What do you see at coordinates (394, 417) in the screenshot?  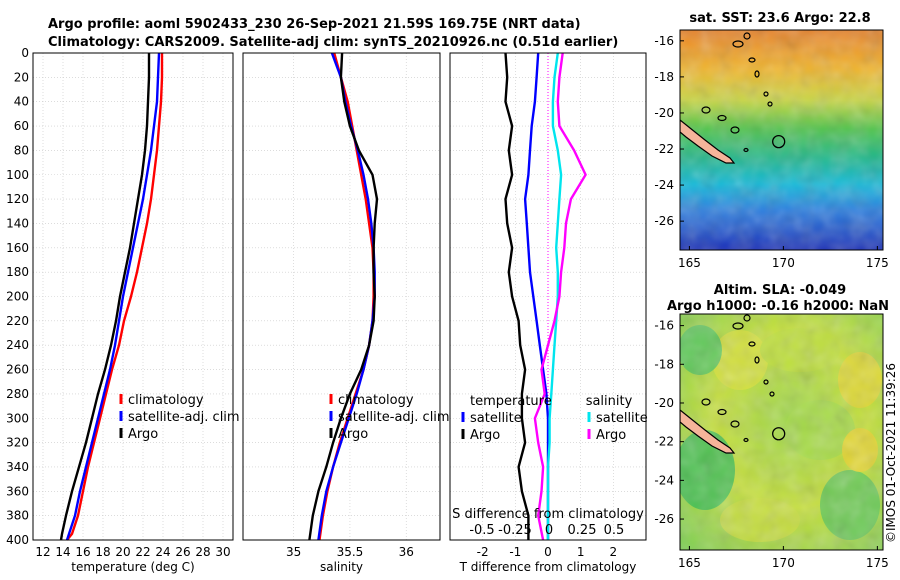 I see `salinity-legend-label: satellite-adj. clim` at bounding box center [394, 417].